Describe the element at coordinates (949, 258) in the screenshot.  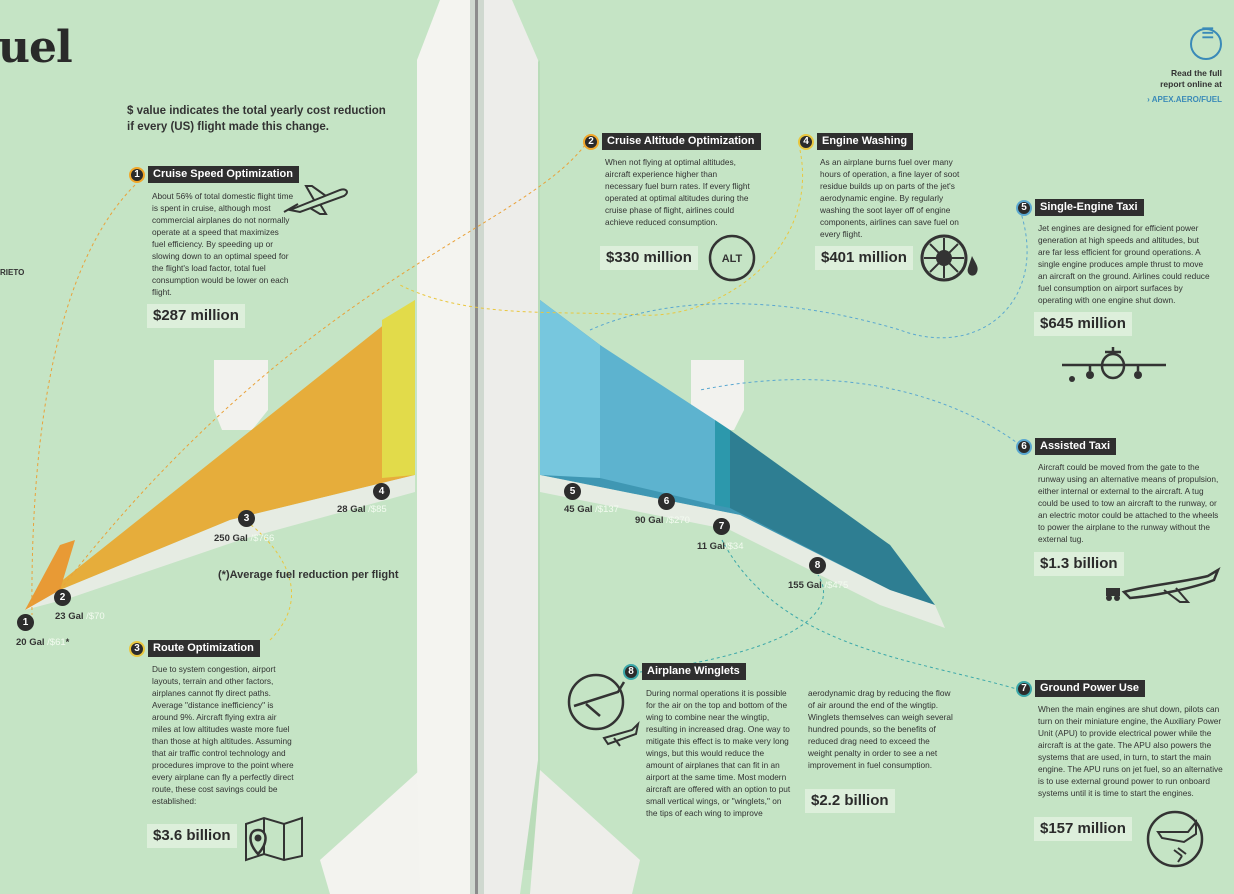
I see `engine-fan-icon` at that location.